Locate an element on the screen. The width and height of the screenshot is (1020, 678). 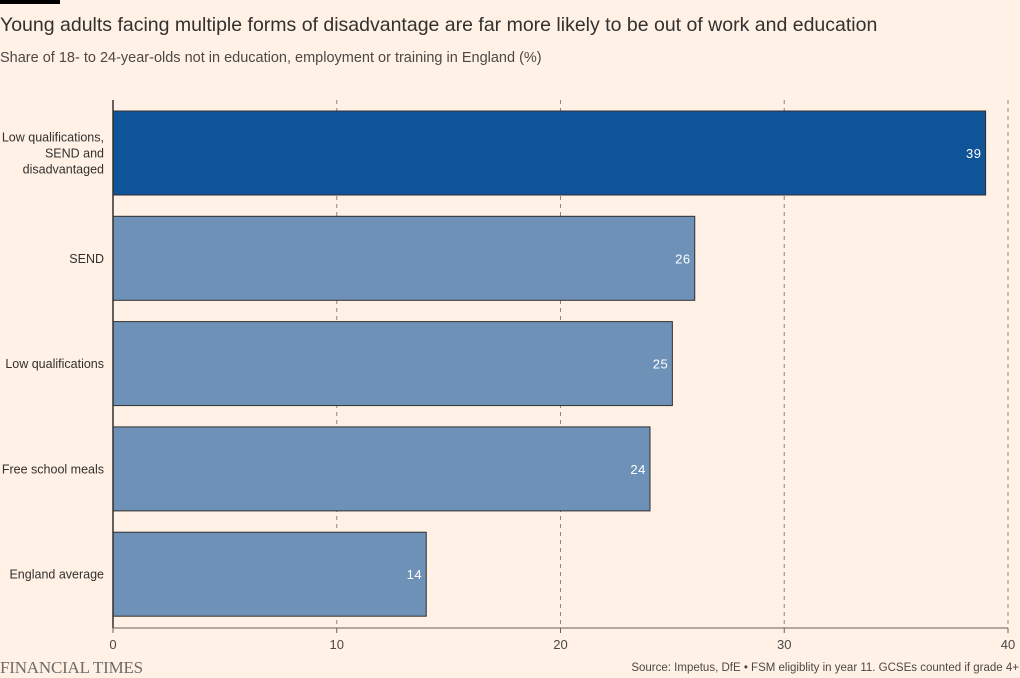
category-label-line: SEND and is located at coordinates (74, 154).